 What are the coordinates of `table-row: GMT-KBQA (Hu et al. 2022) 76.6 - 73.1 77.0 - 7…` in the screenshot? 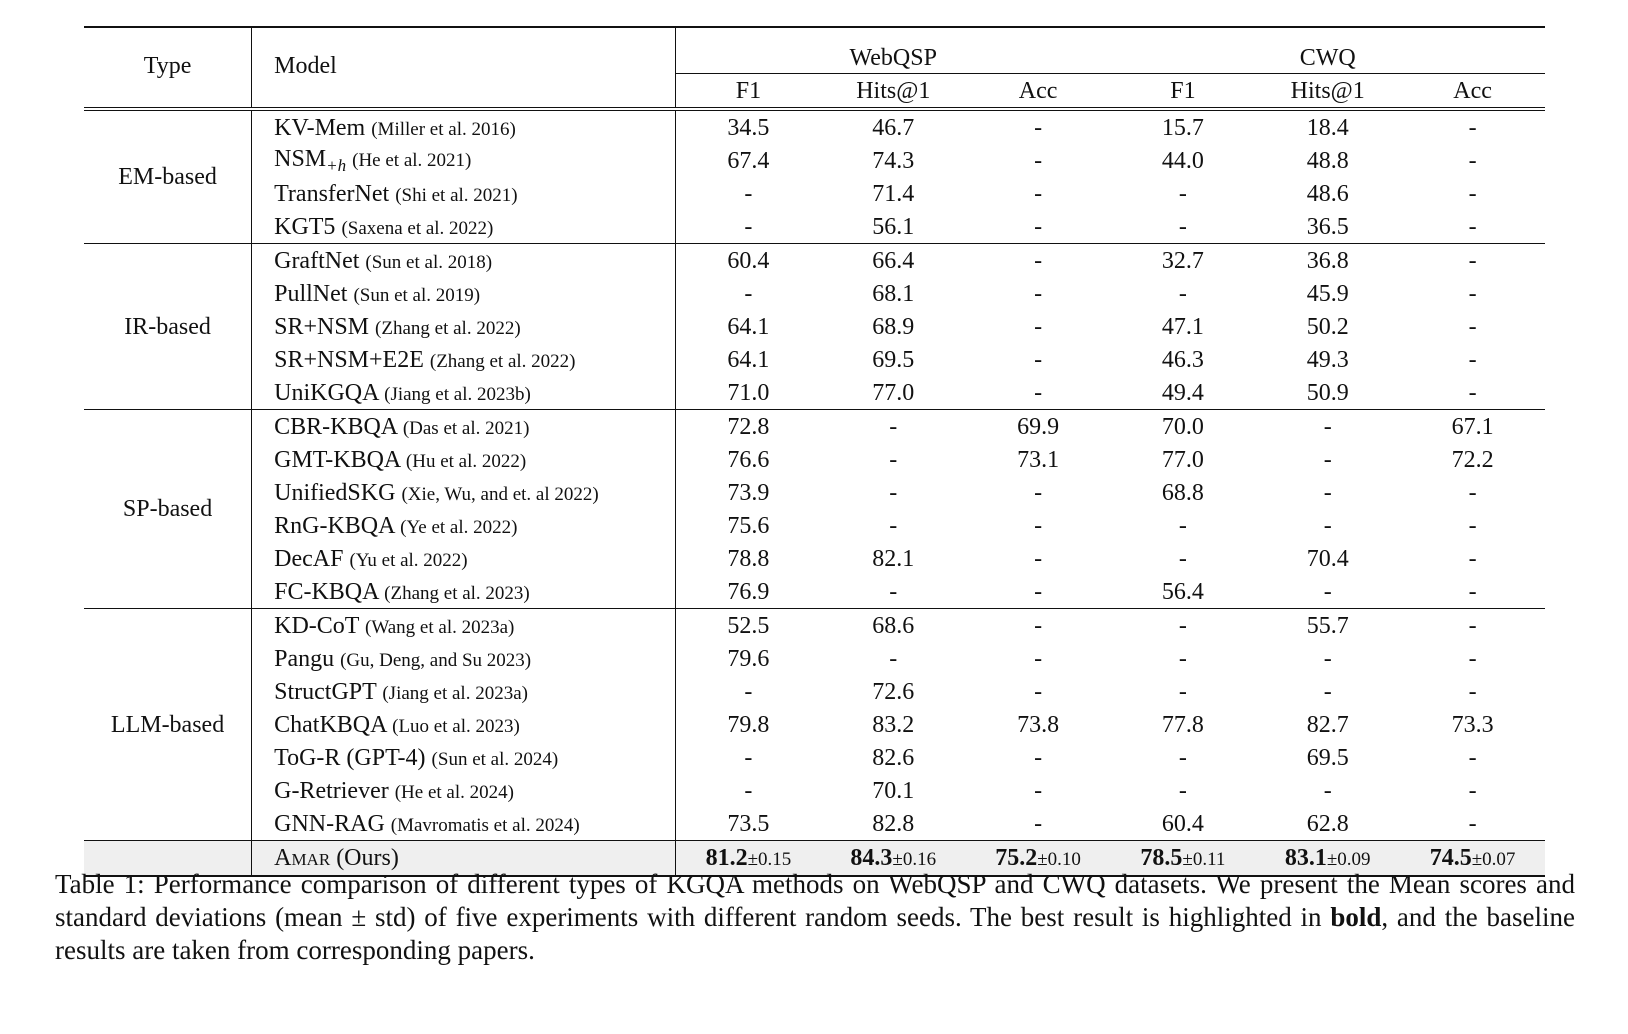 It's located at (814, 459).